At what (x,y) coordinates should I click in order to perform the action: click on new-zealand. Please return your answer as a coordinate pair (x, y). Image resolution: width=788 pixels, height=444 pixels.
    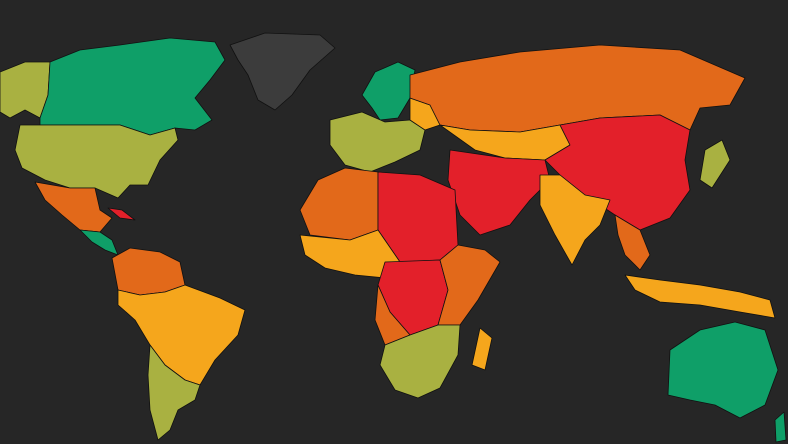
    Looking at the image, I should click on (780, 427).